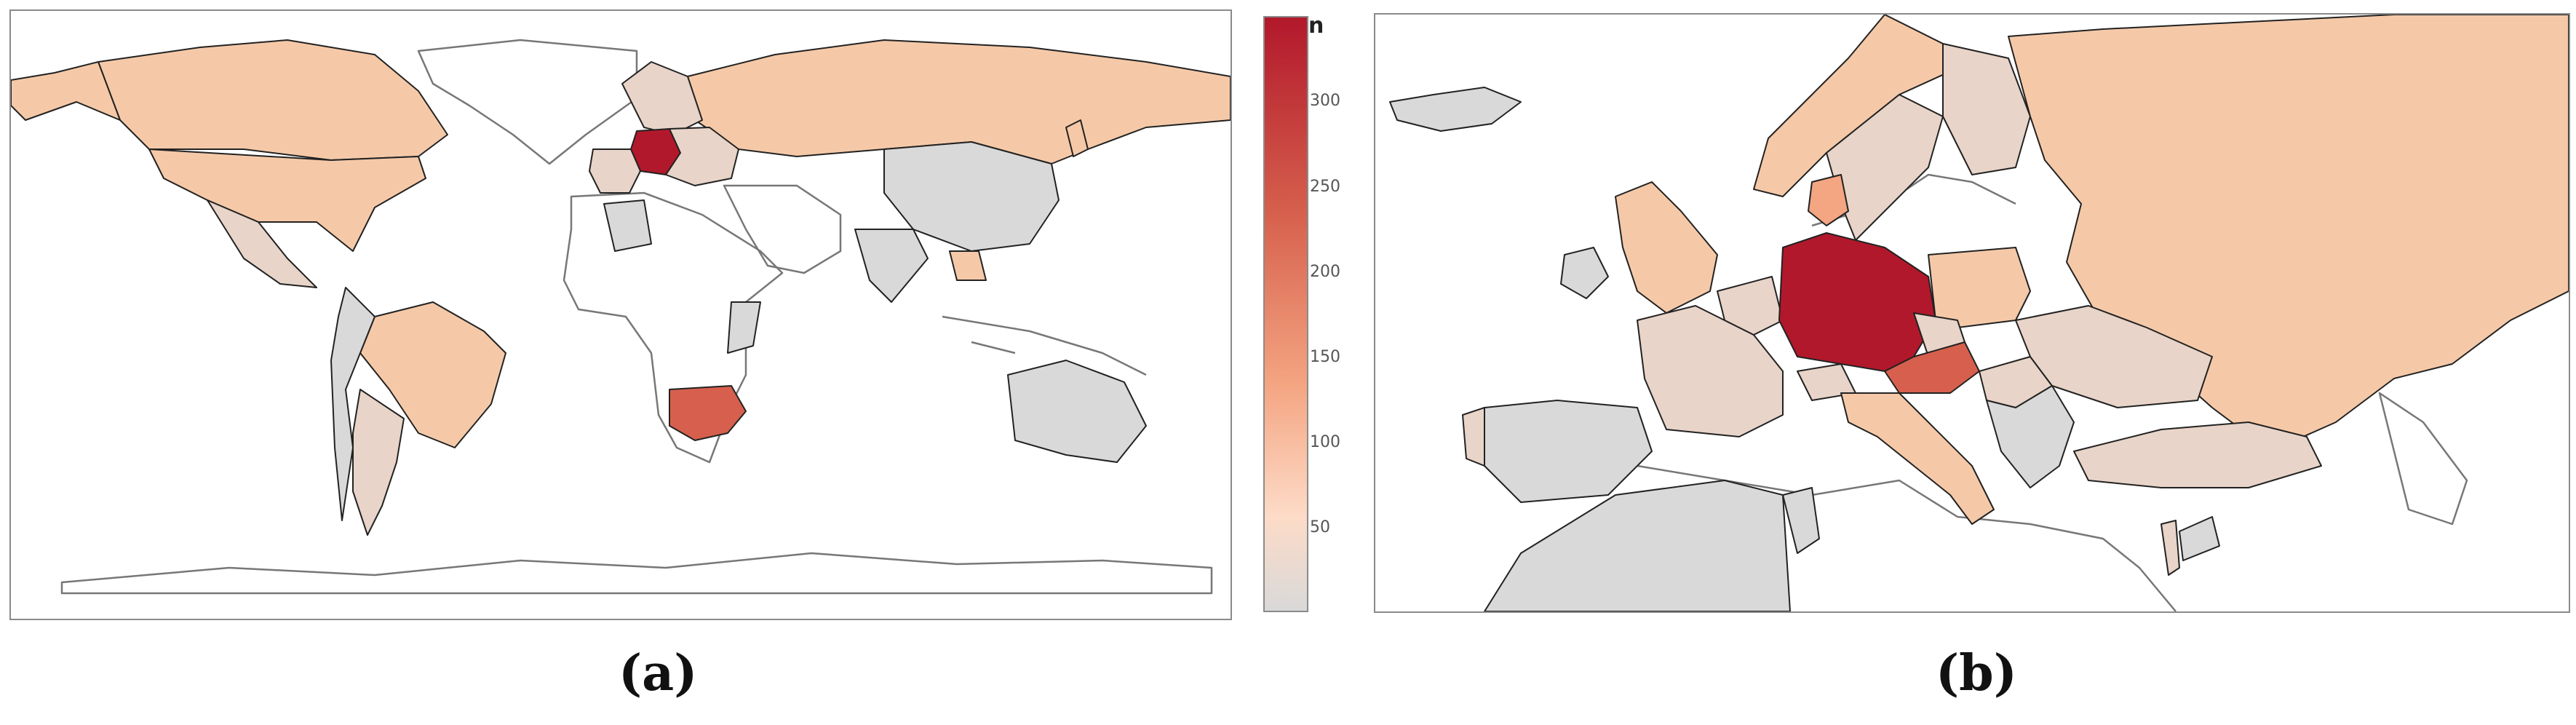 This screenshot has width=2576, height=725. What do you see at coordinates (627, 225) in the screenshot?
I see `country-west-africa` at bounding box center [627, 225].